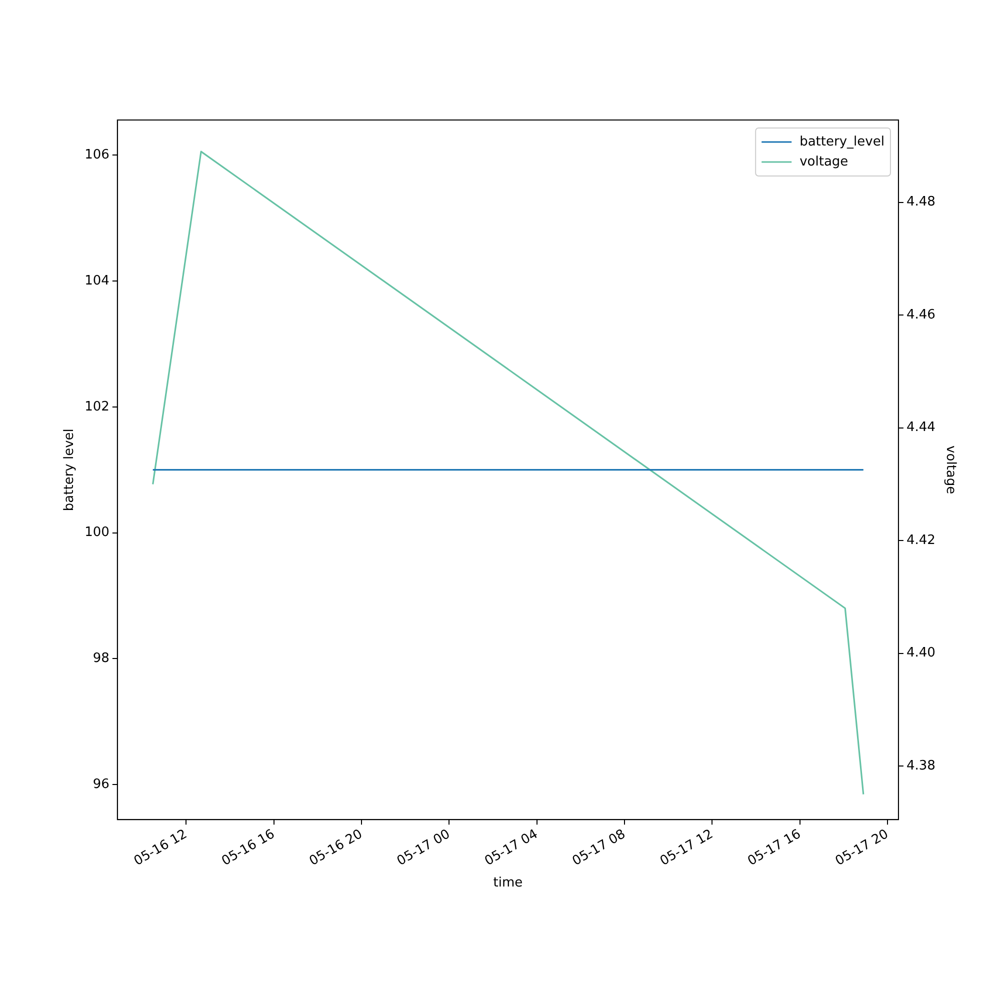 This screenshot has height=1000, width=1000. Describe the element at coordinates (921, 202) in the screenshot. I see `y2-tick-label: 4.48` at that location.